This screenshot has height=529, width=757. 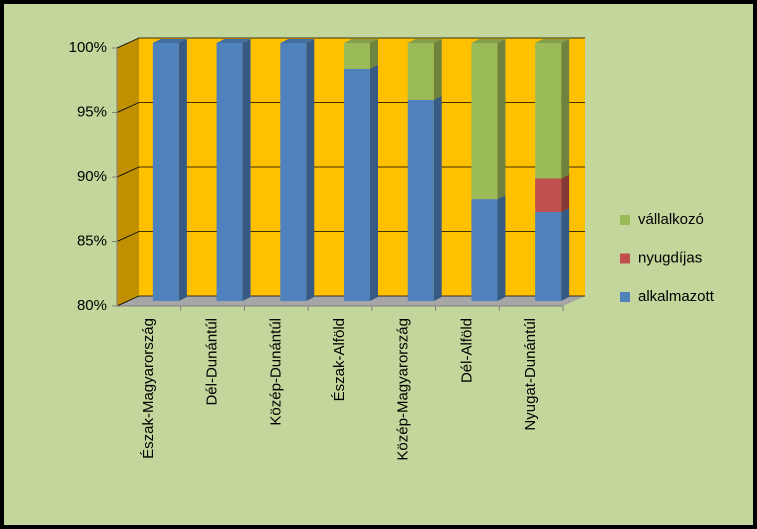 I want to click on x-tick-label: Közép-Magyarország, so click(x=403, y=389).